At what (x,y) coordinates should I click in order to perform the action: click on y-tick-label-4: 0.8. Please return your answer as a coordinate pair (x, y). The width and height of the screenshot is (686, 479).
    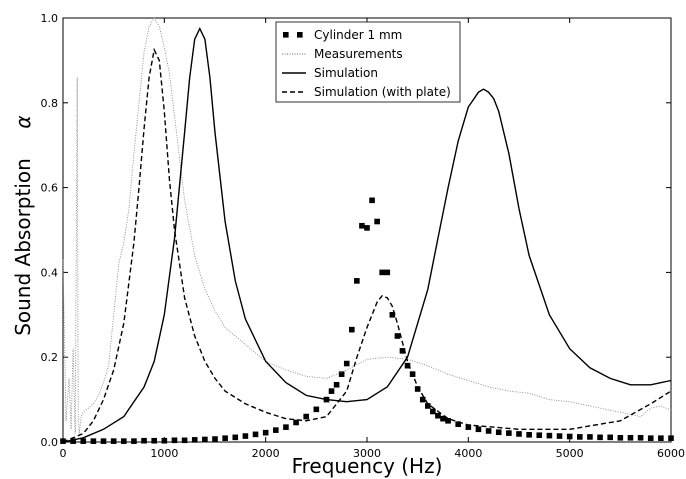
    Looking at the image, I should click on (50, 103).